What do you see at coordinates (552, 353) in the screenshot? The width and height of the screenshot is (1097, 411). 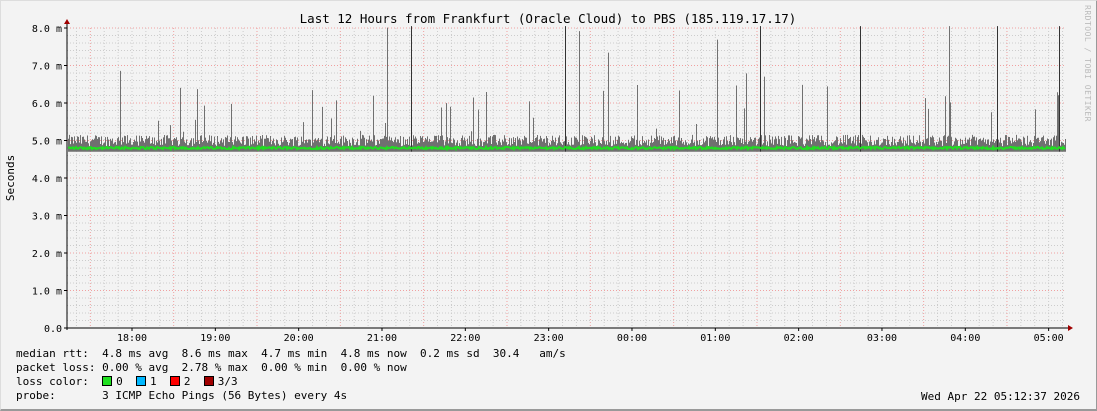 I see `rtt-ams-unit: am/s` at bounding box center [552, 353].